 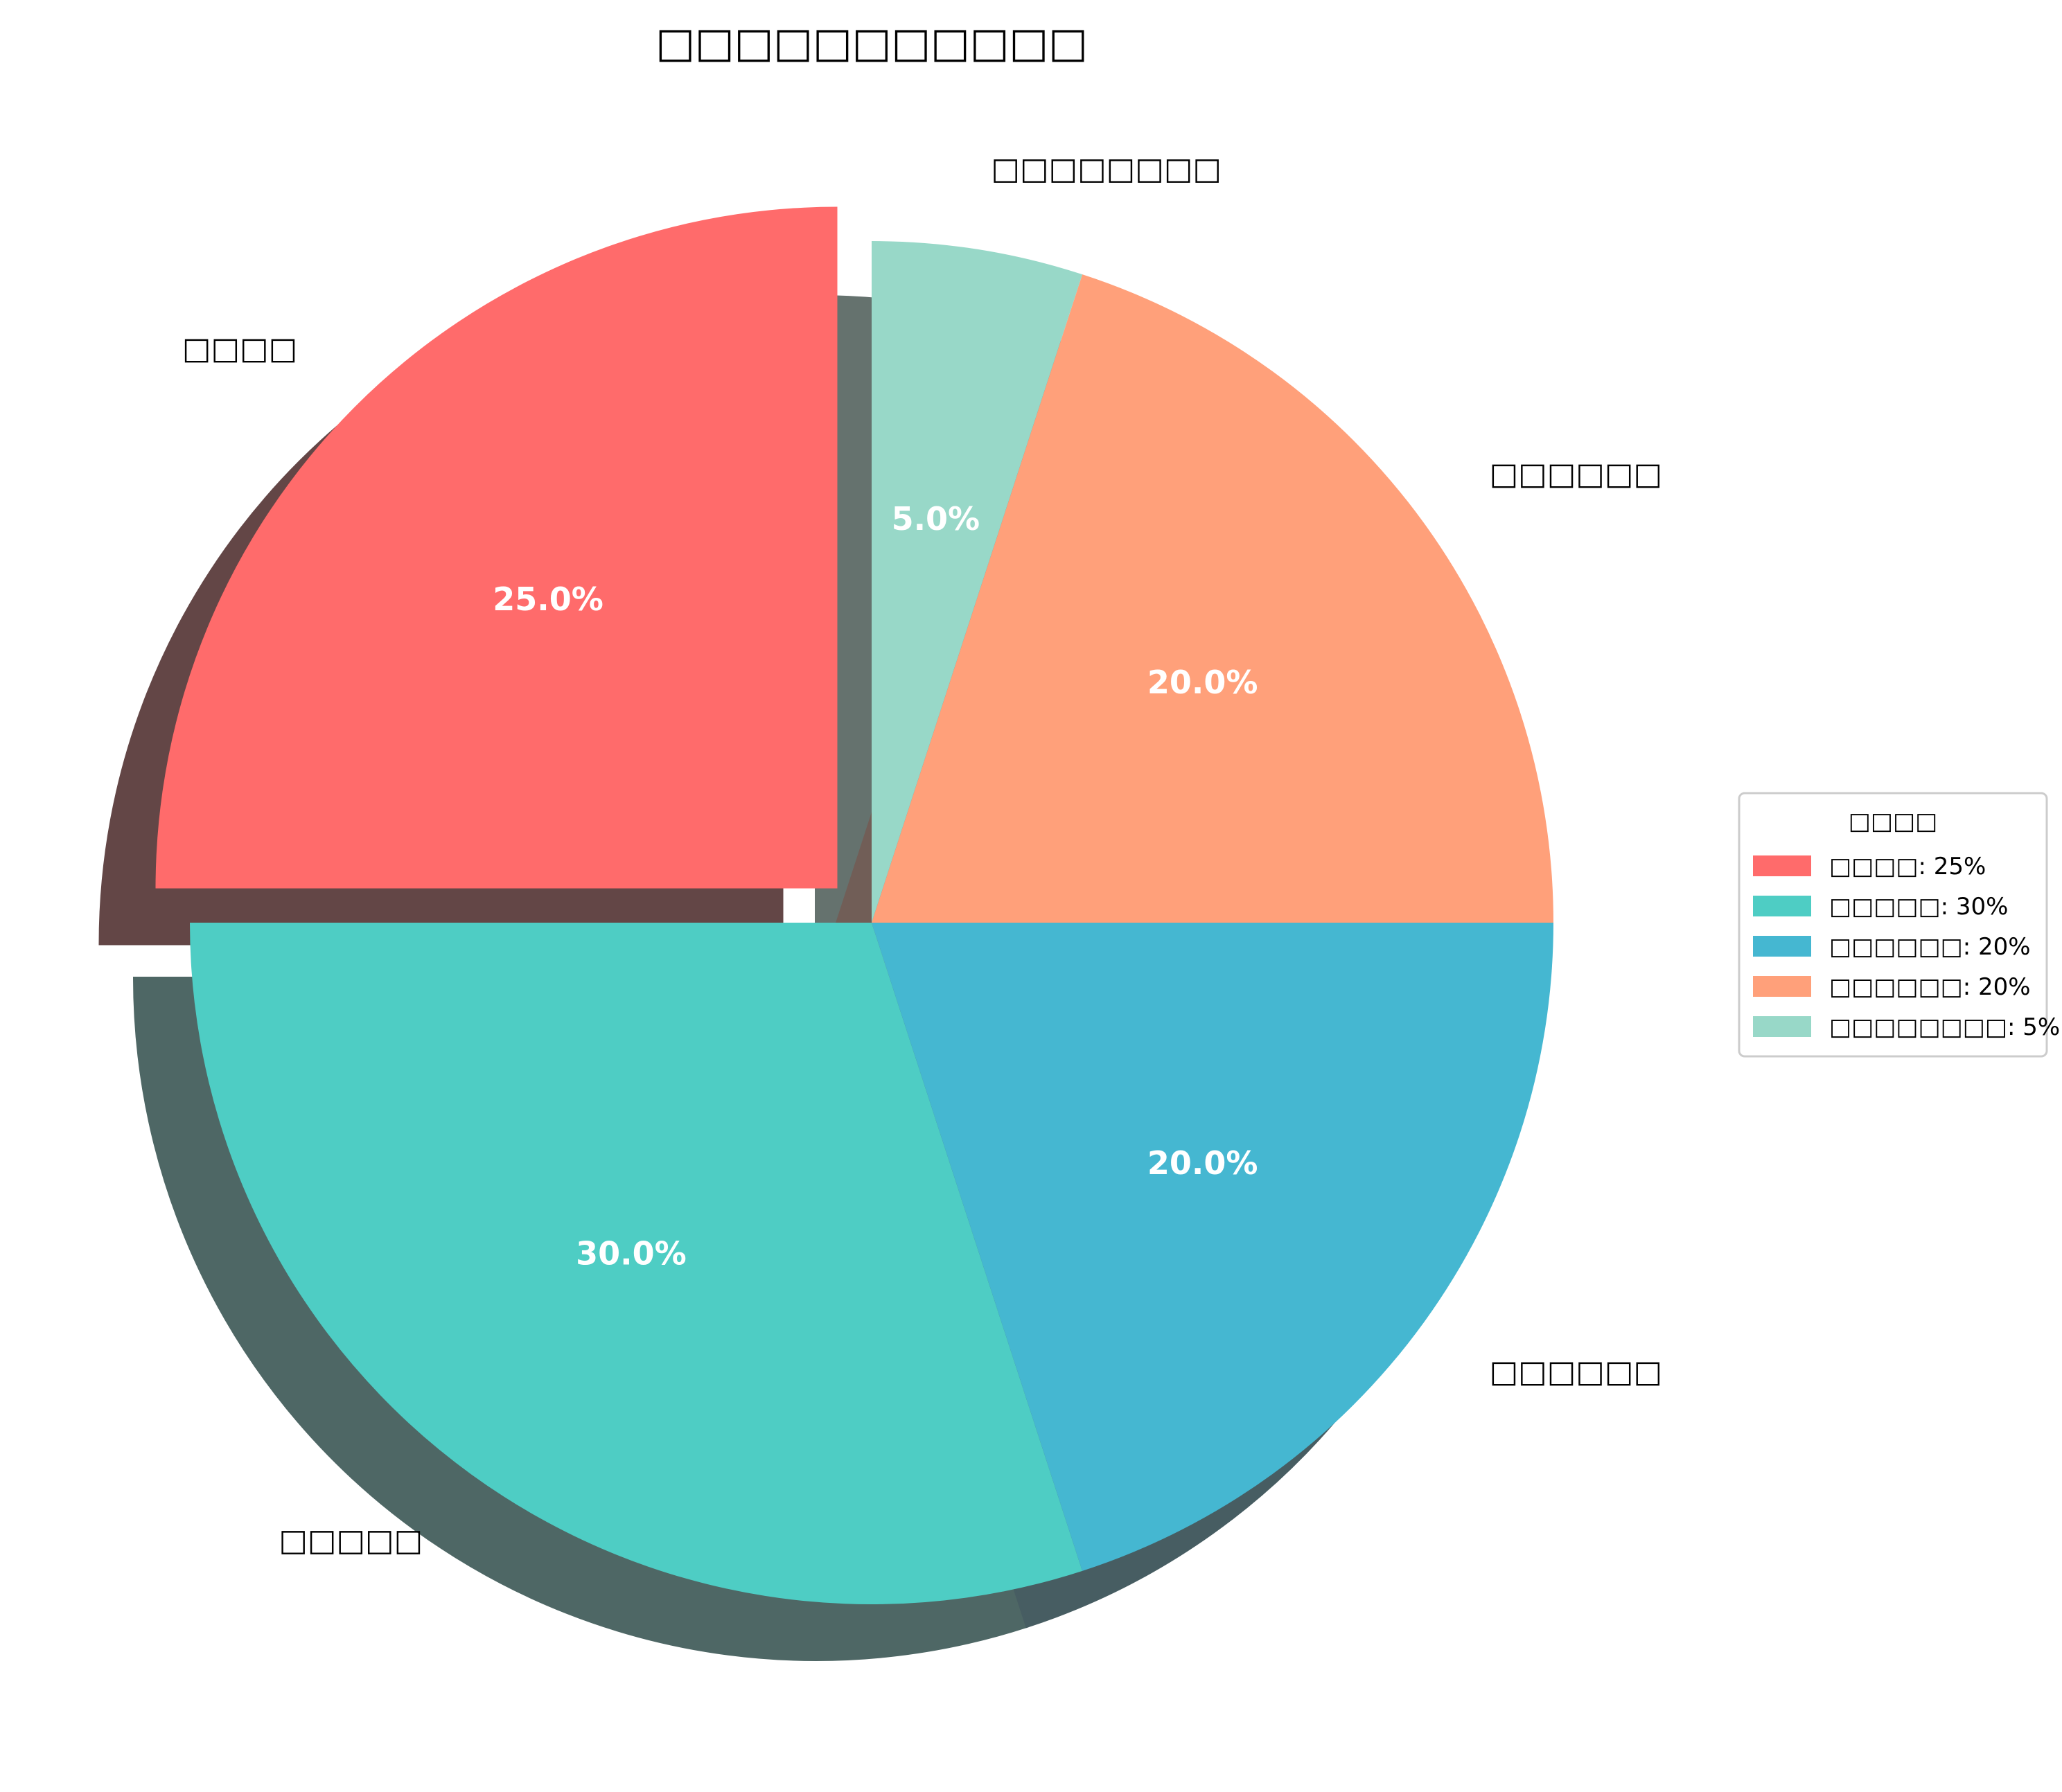 What do you see at coordinates (871, 43) in the screenshot?
I see `chart-title: □□□□□□□□□□□` at bounding box center [871, 43].